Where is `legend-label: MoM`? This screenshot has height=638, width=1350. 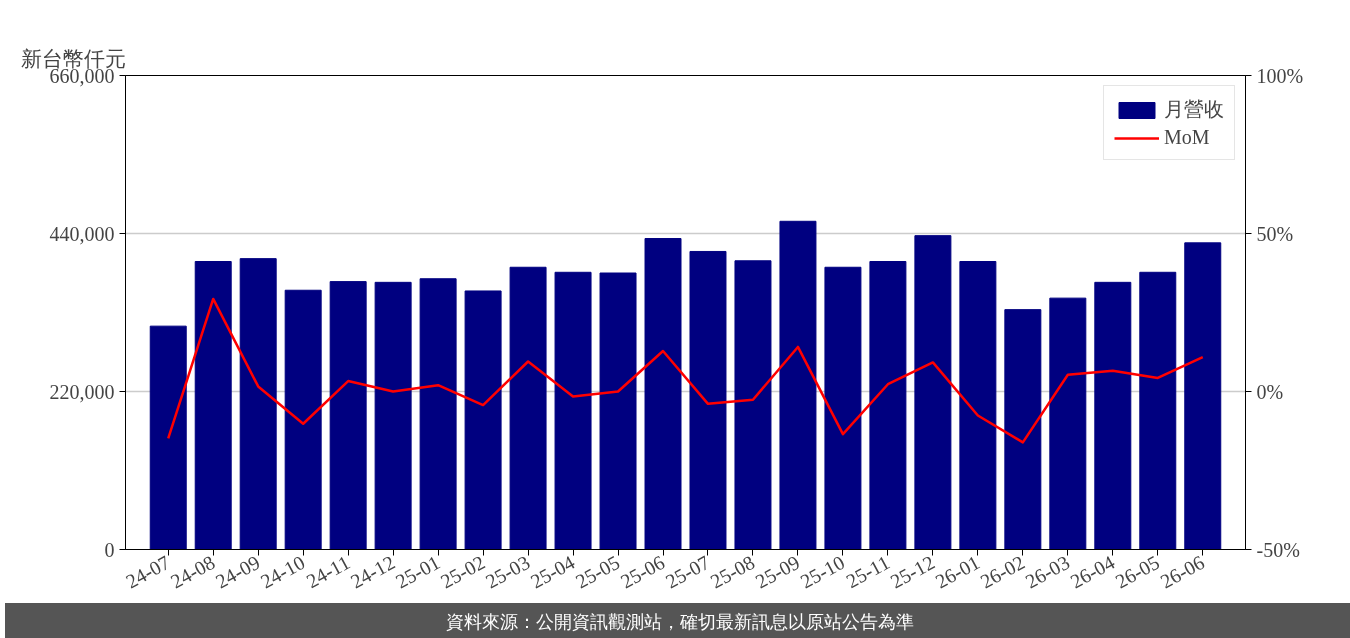
legend-label: MoM is located at coordinates (1187, 137).